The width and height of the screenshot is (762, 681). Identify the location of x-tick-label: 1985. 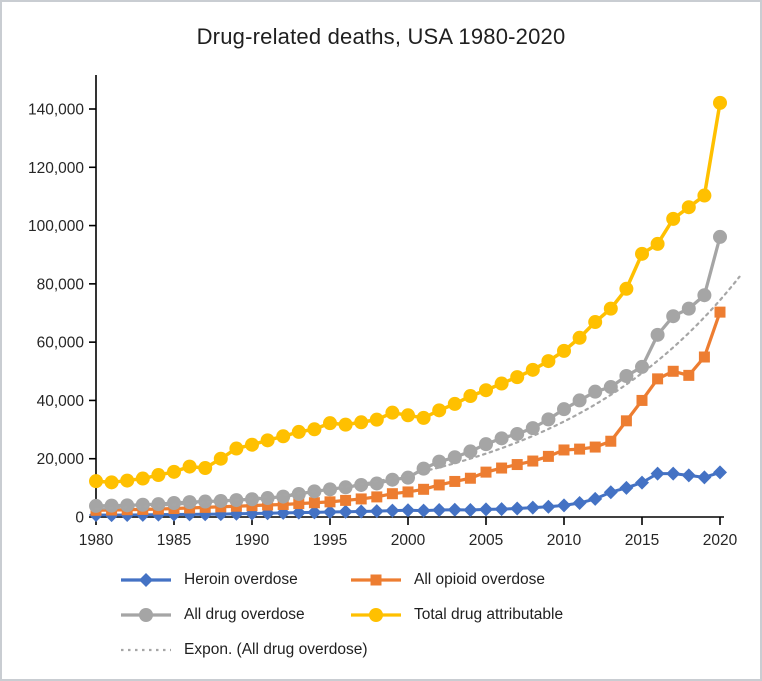
(174, 540).